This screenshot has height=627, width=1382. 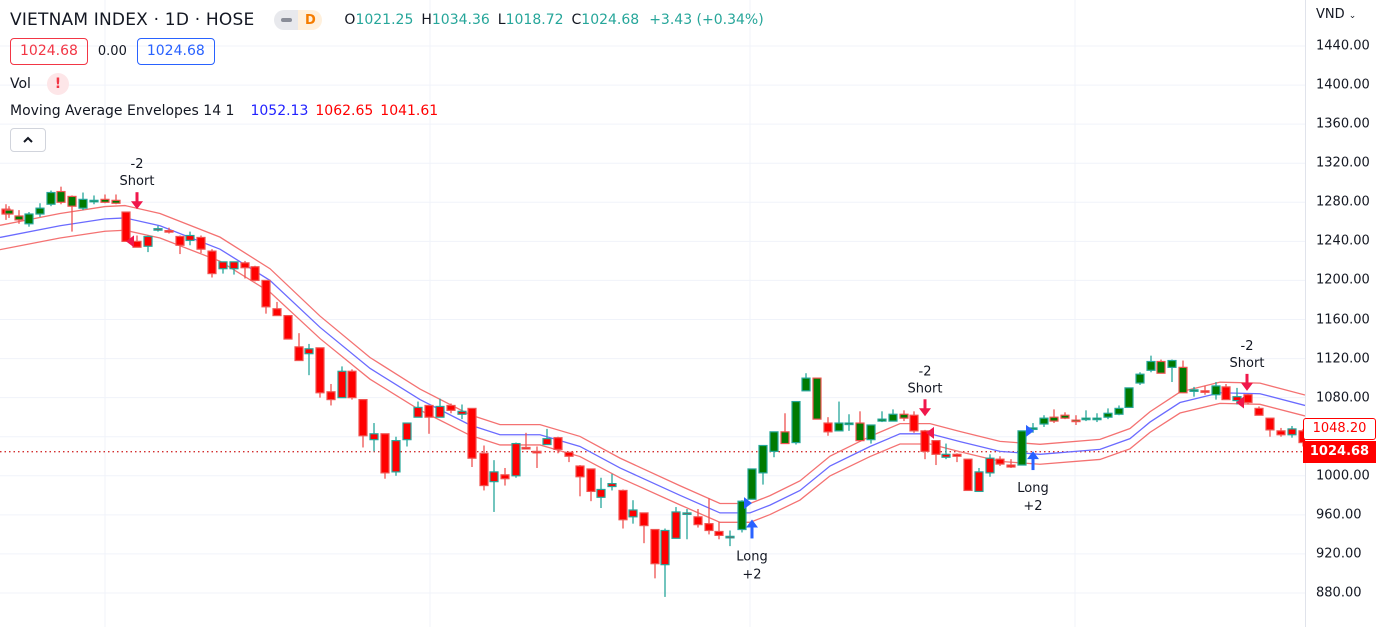 I want to click on close-value: 1024.68, so click(x=610, y=20).